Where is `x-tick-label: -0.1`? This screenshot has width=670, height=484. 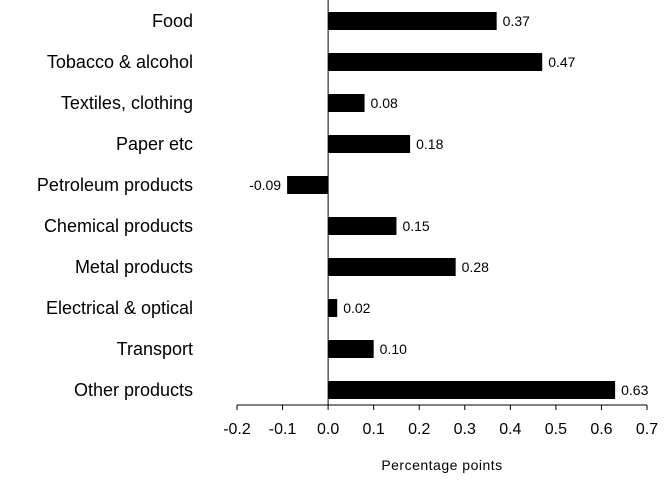
x-tick-label: -0.1 is located at coordinates (283, 429).